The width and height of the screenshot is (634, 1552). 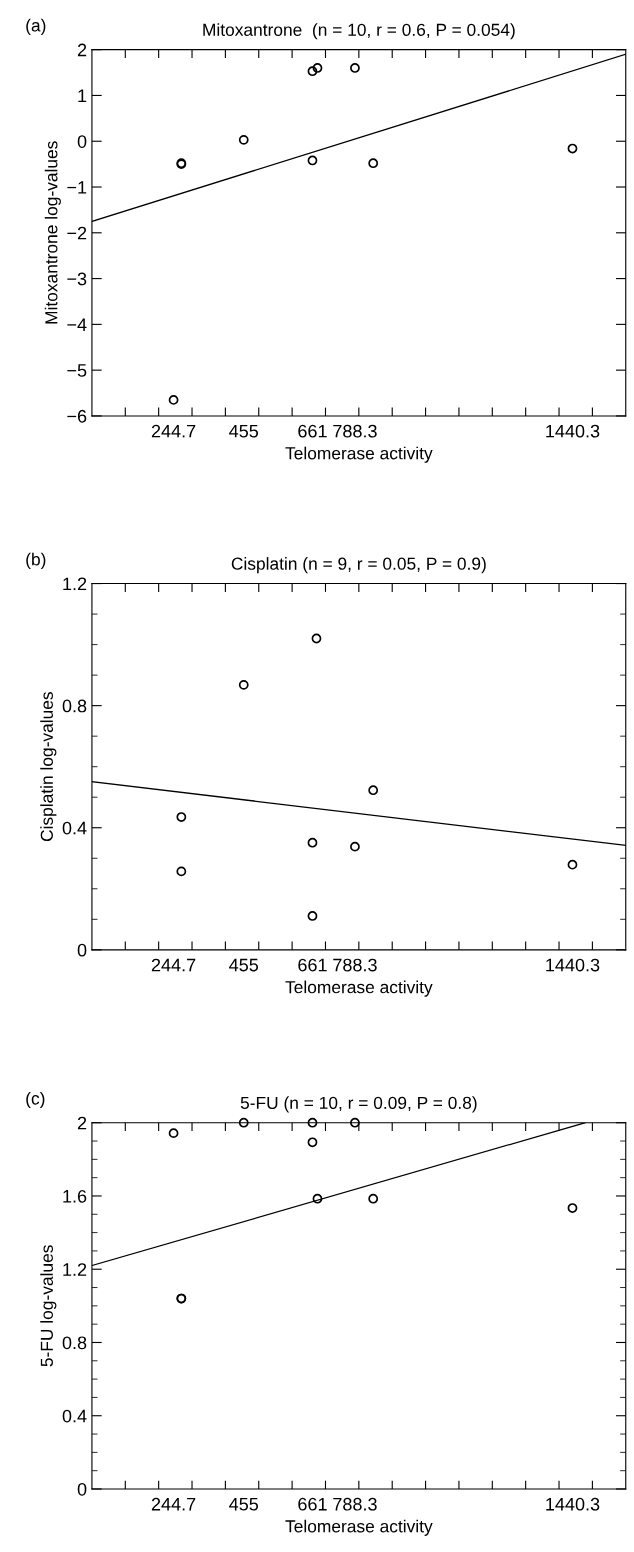 I want to click on y-tick-label: −6, so click(x=77, y=416).